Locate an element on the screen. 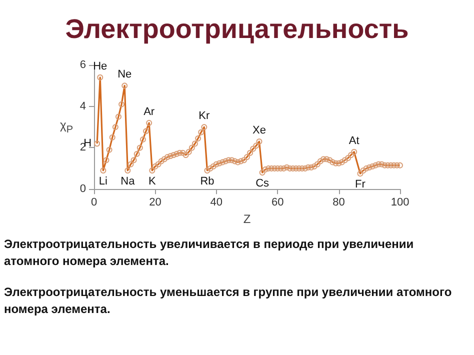 The height and width of the screenshot is (355, 474). y-axis-title: χ$_{P}$ is located at coordinates (66, 127).